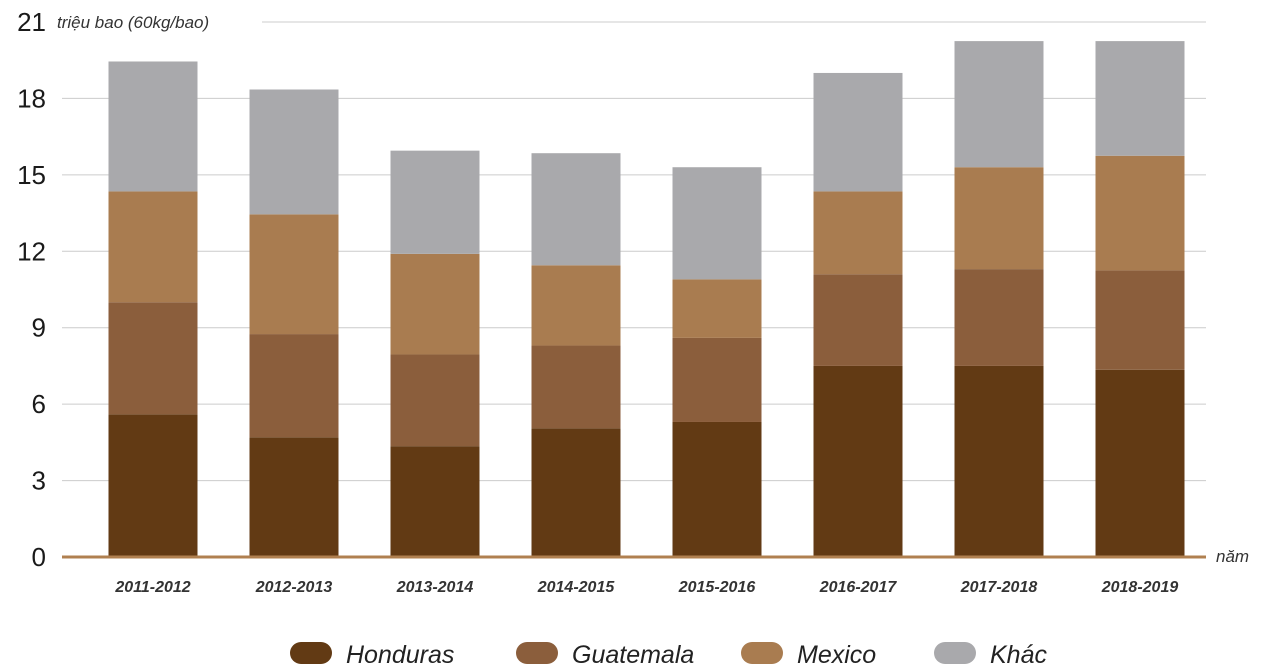  What do you see at coordinates (400, 654) in the screenshot?
I see `legend-label: Honduras` at bounding box center [400, 654].